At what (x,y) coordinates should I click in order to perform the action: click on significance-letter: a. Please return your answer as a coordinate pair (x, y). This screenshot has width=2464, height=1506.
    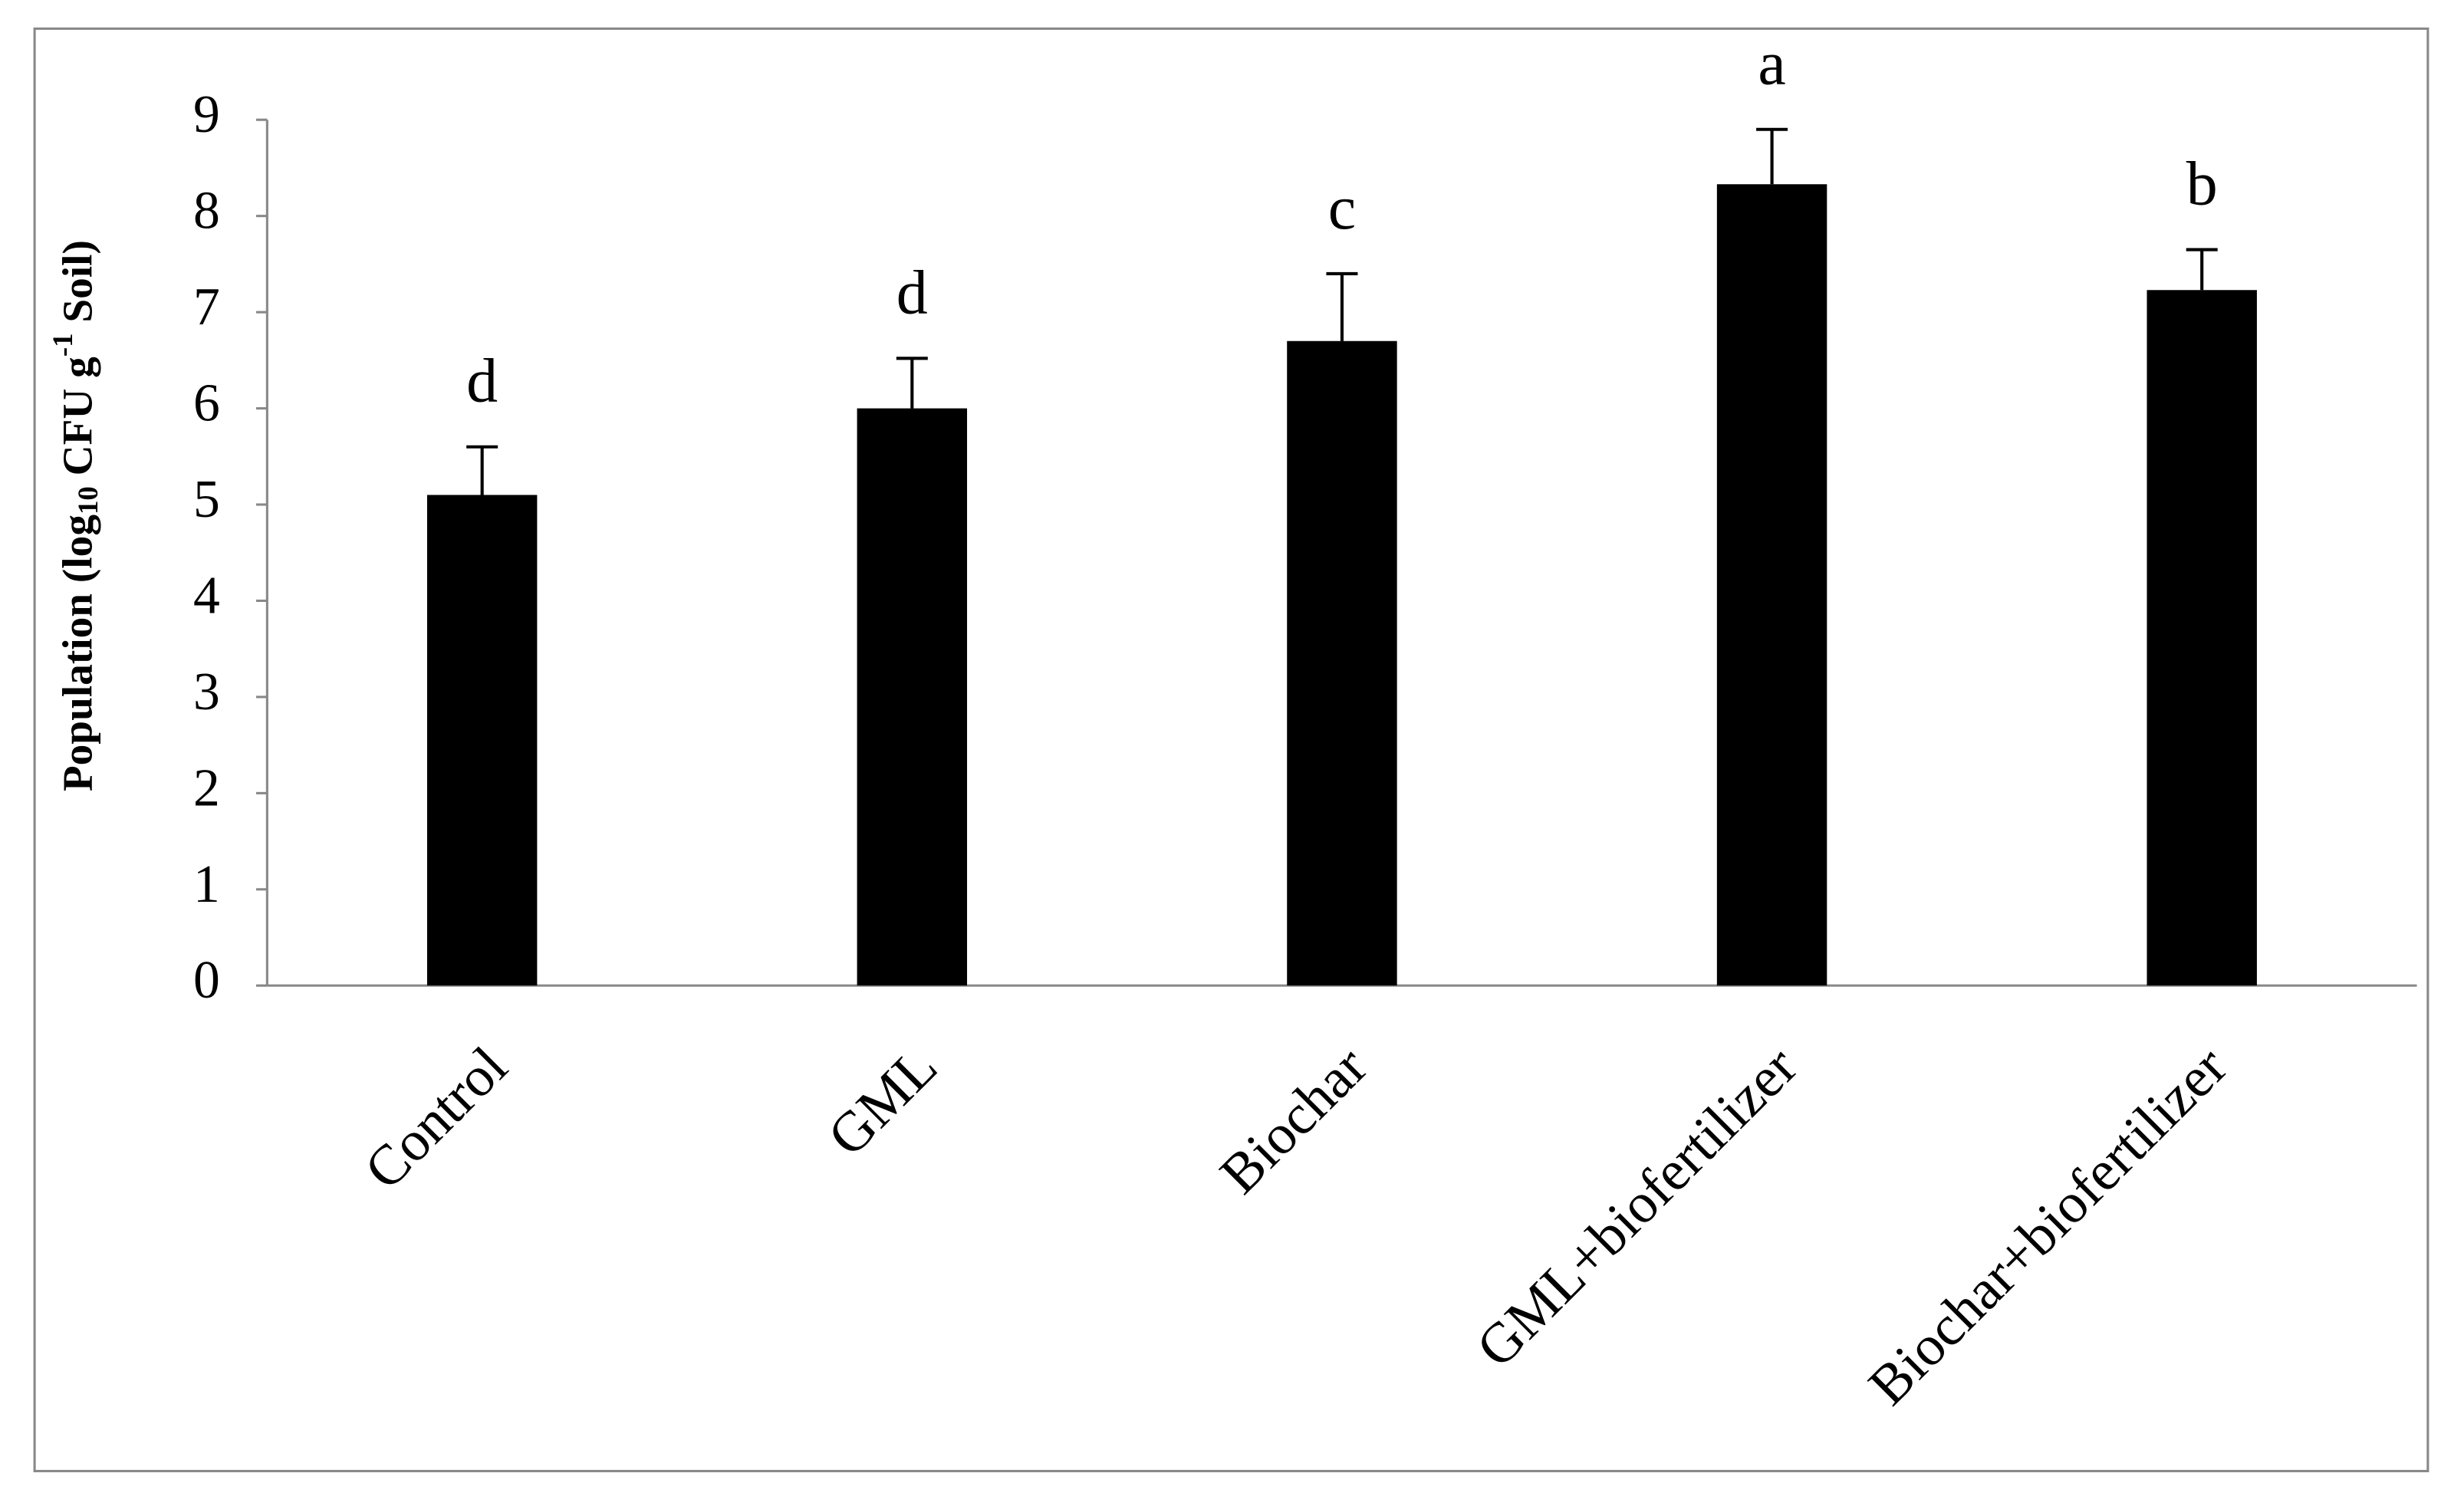
    Looking at the image, I should click on (1771, 63).